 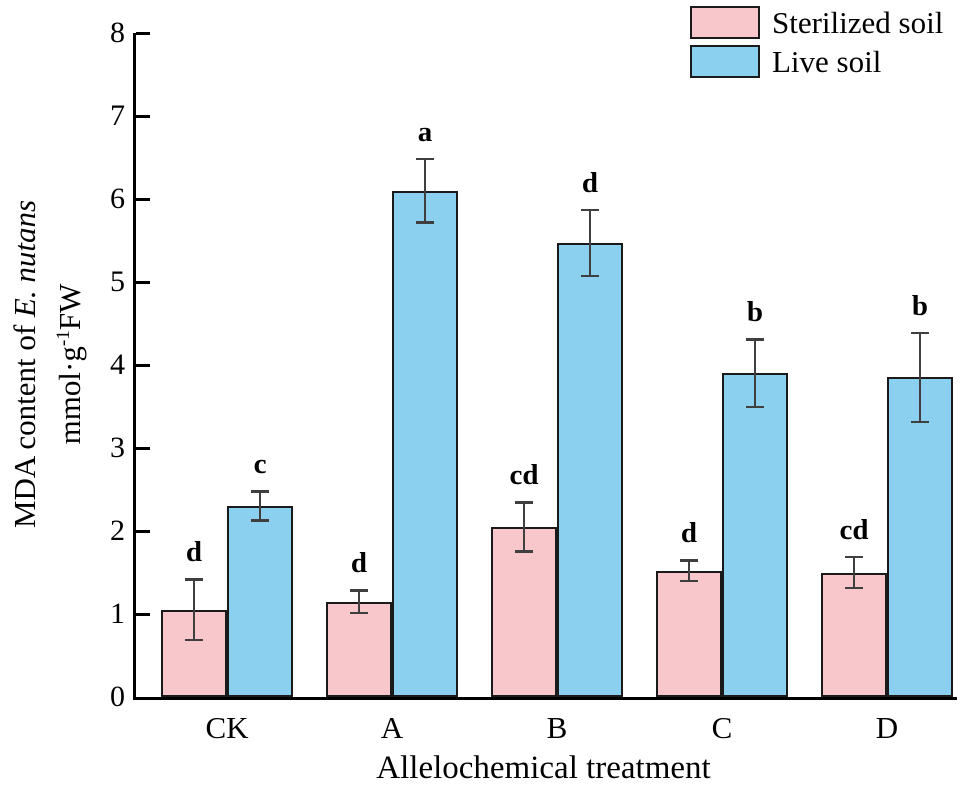 I want to click on bar-live-soil-ck, so click(x=260, y=601).